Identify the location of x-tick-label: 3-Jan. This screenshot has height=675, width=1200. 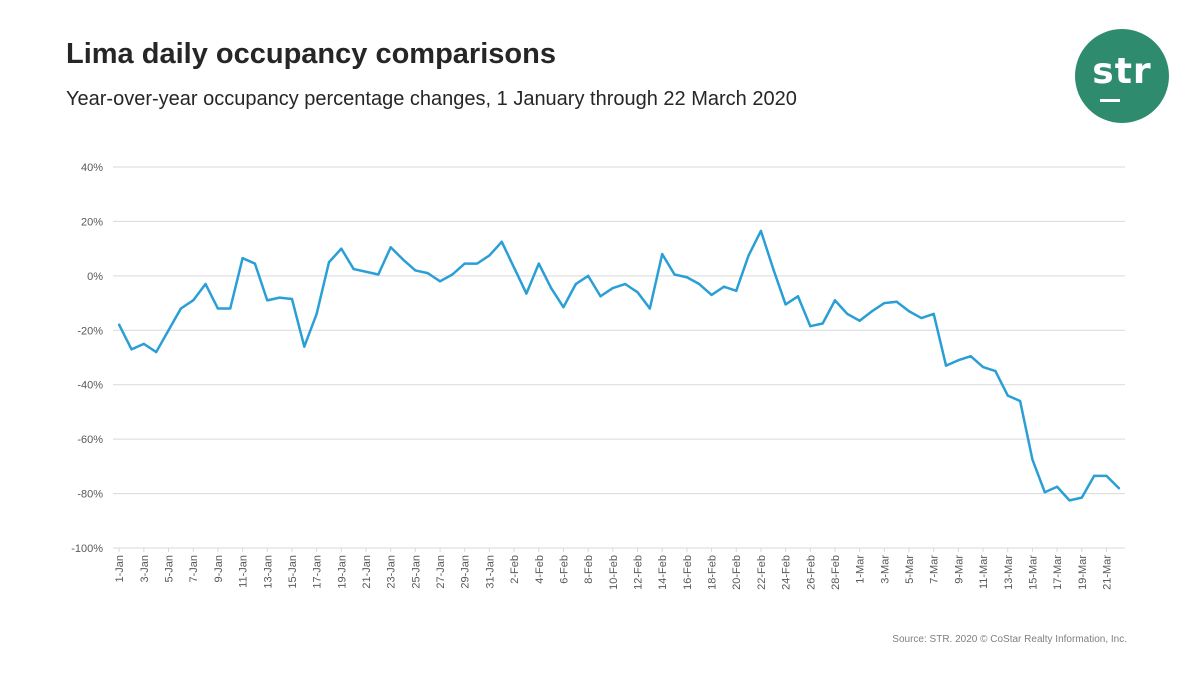
(145, 569).